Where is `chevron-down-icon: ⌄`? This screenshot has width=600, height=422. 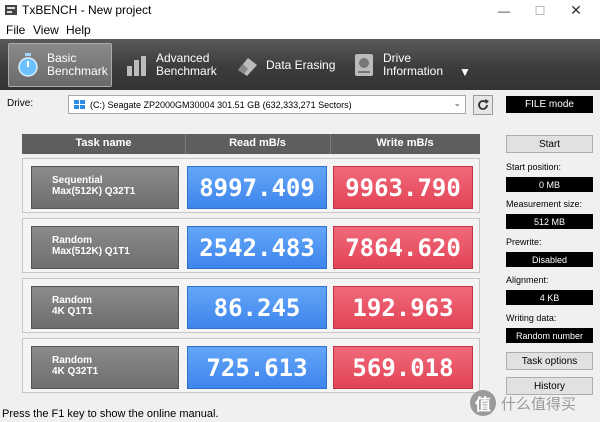 chevron-down-icon: ⌄ is located at coordinates (457, 103).